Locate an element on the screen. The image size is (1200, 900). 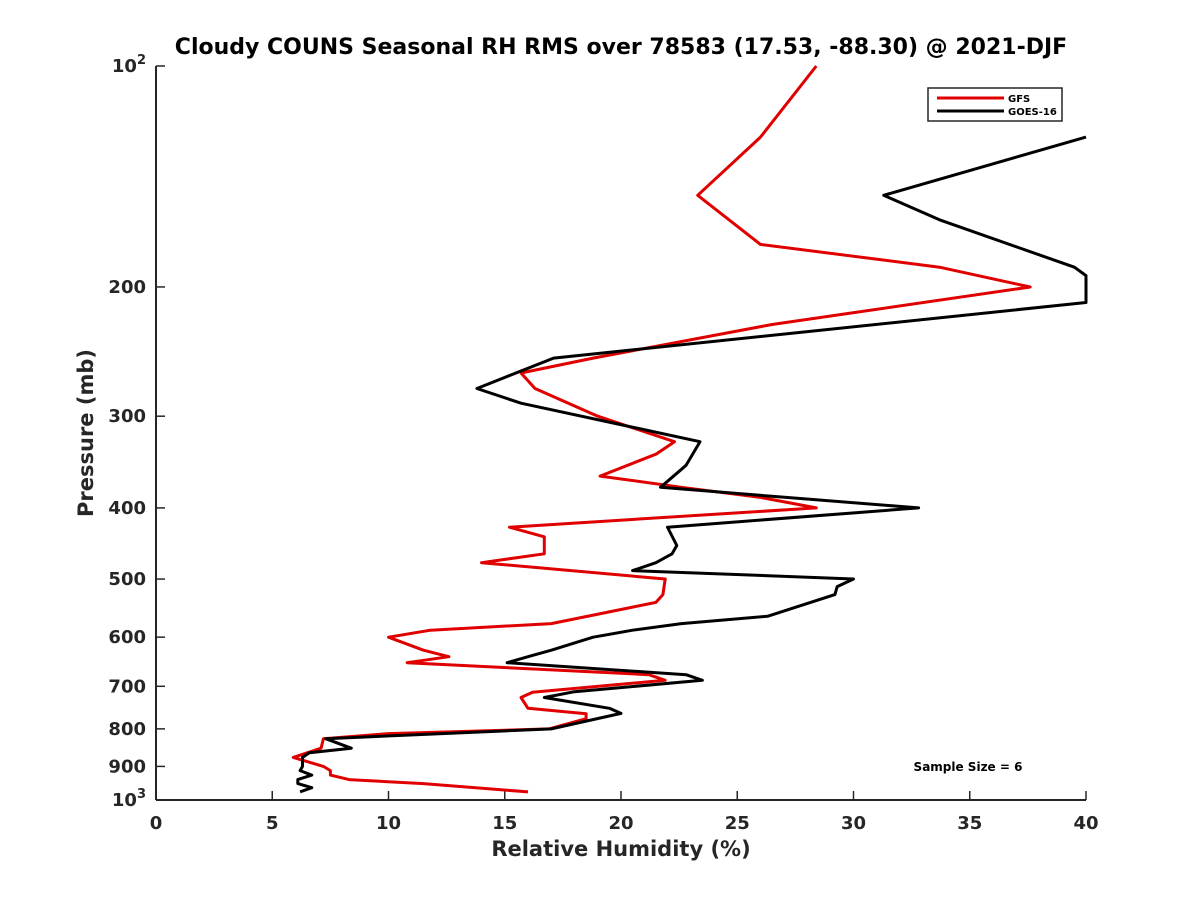
y-tick-label: 400 is located at coordinates (127, 508).